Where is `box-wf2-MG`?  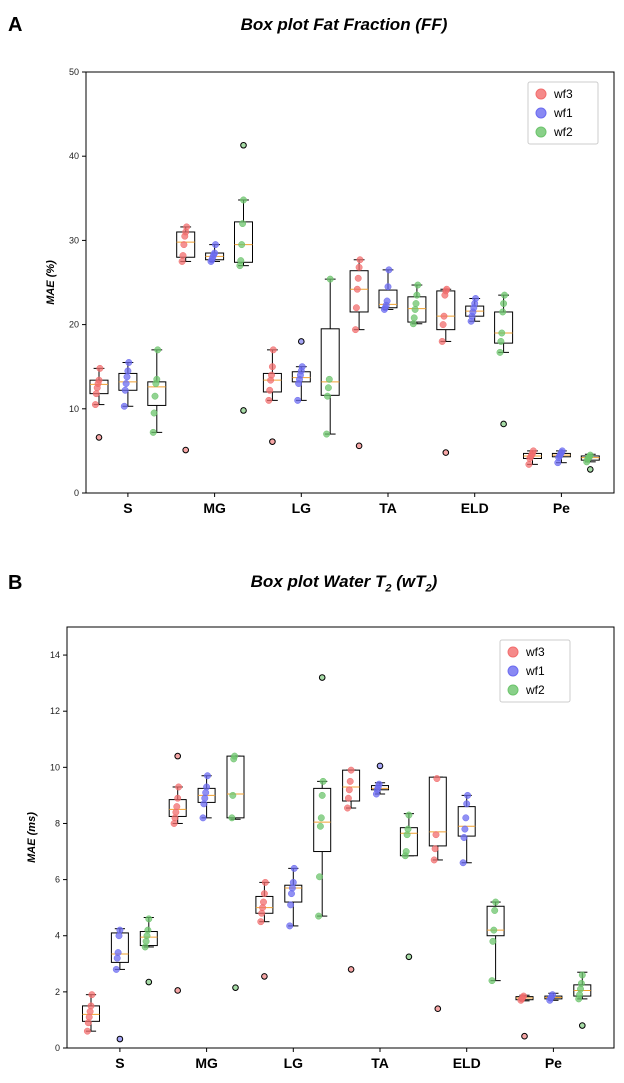 box-wf2-MG is located at coordinates (235, 871).